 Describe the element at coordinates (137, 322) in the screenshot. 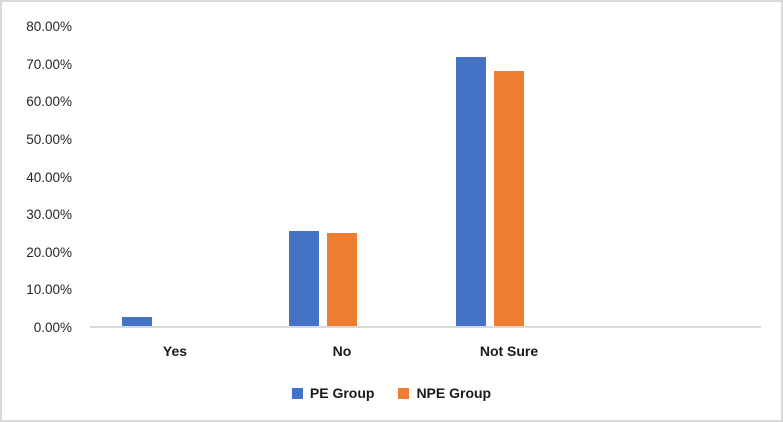

I see `bar-pe-group-yes` at that location.